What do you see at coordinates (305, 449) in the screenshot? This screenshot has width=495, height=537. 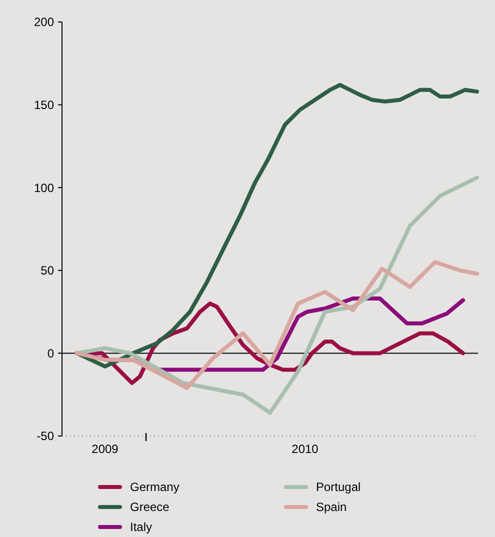 I see `x-tick-label: 2010` at bounding box center [305, 449].